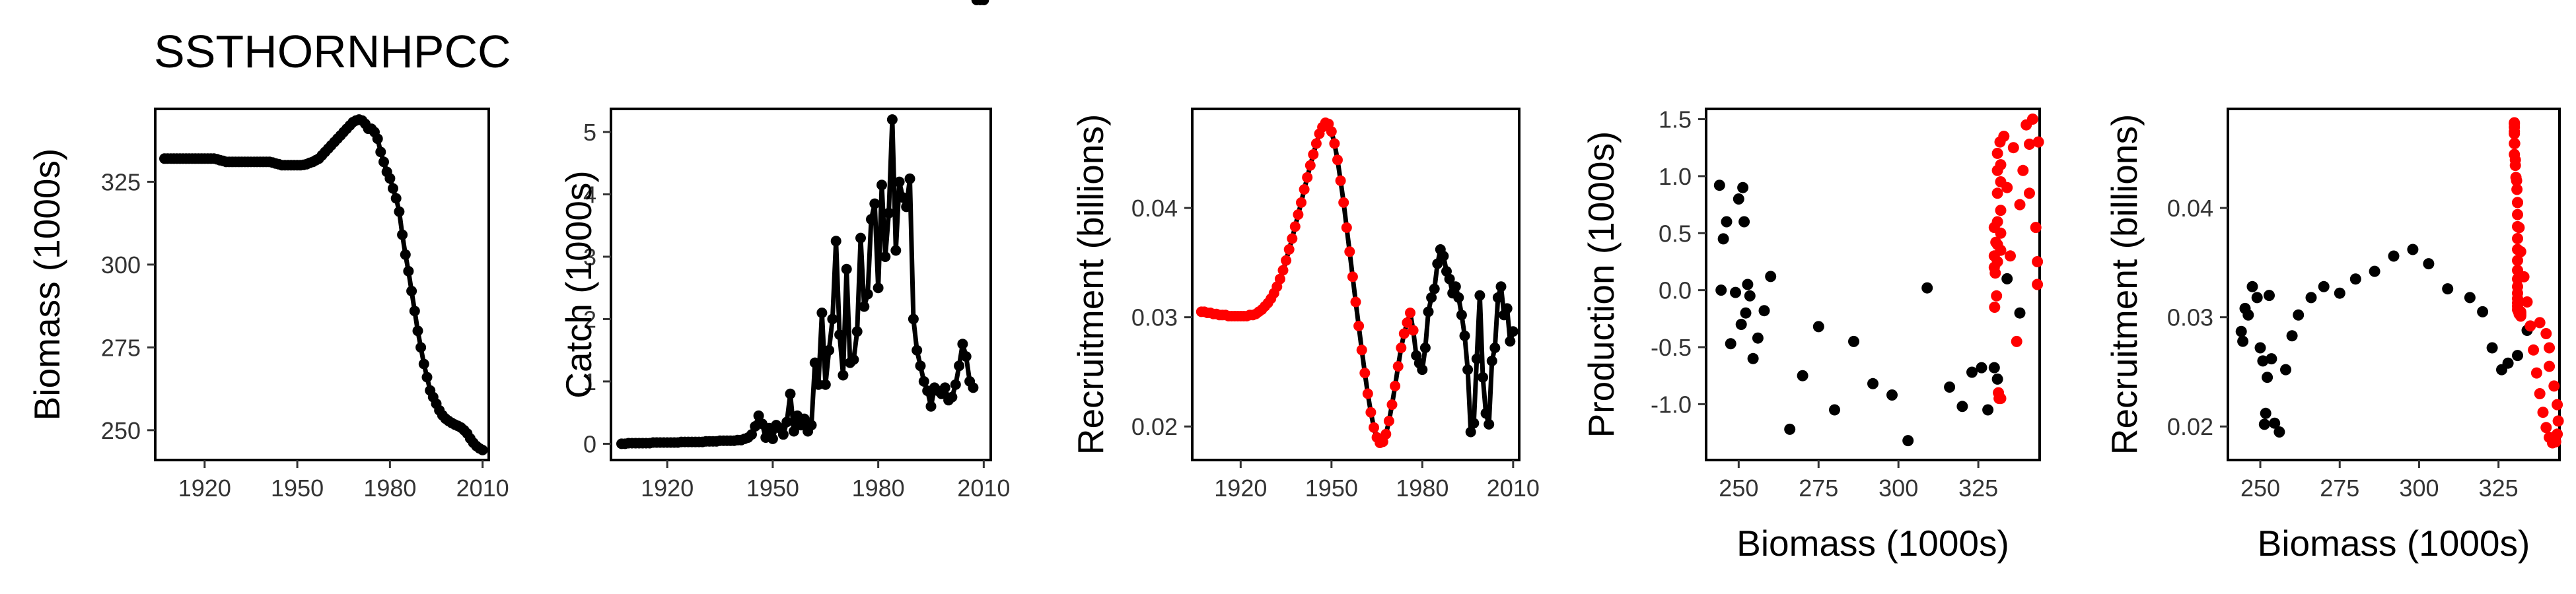  I want to click on x-tick-label: 1920, so click(667, 488).